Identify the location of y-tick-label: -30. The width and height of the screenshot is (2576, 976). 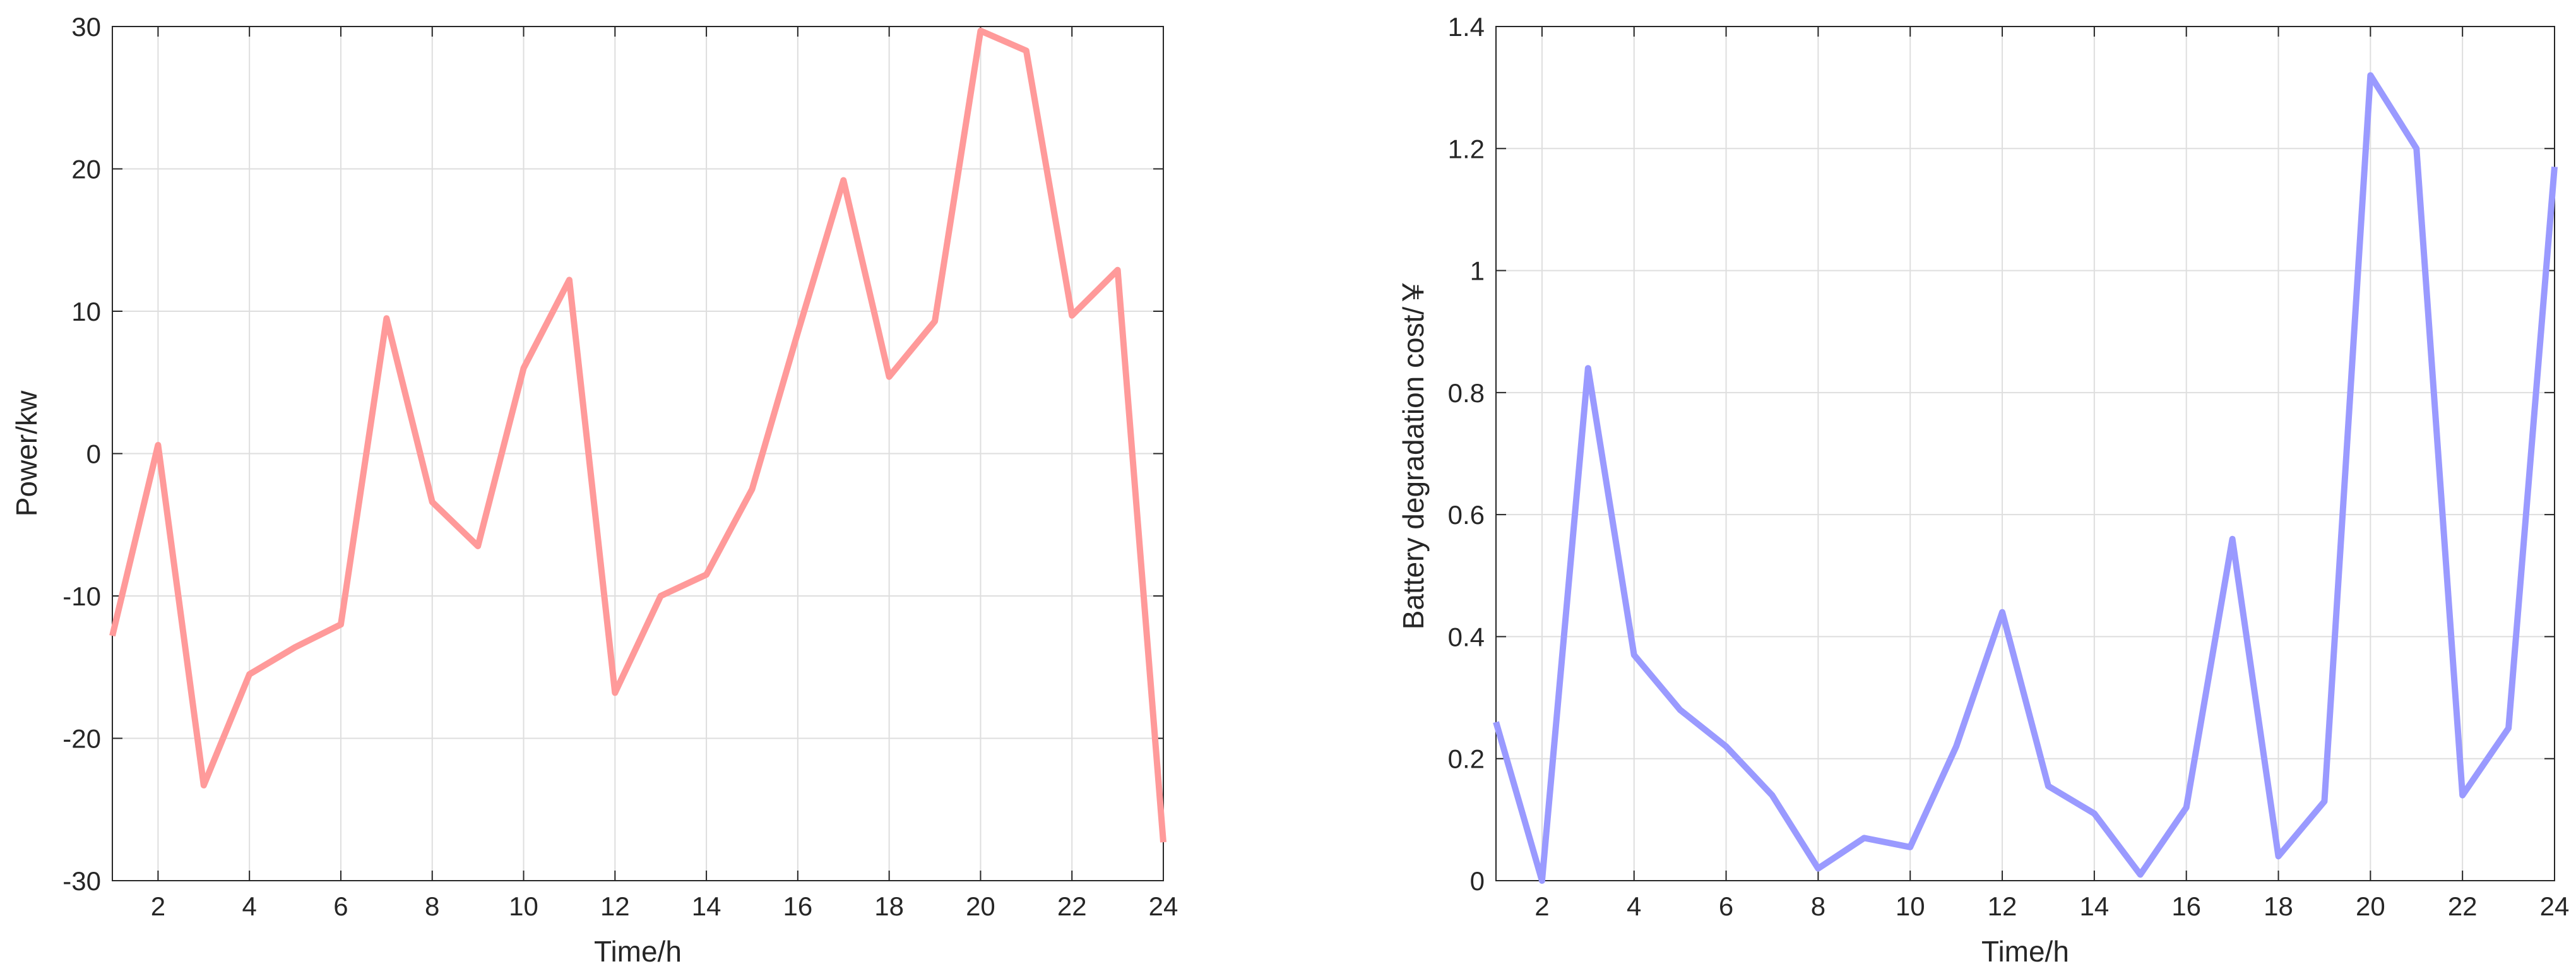
(81, 881).